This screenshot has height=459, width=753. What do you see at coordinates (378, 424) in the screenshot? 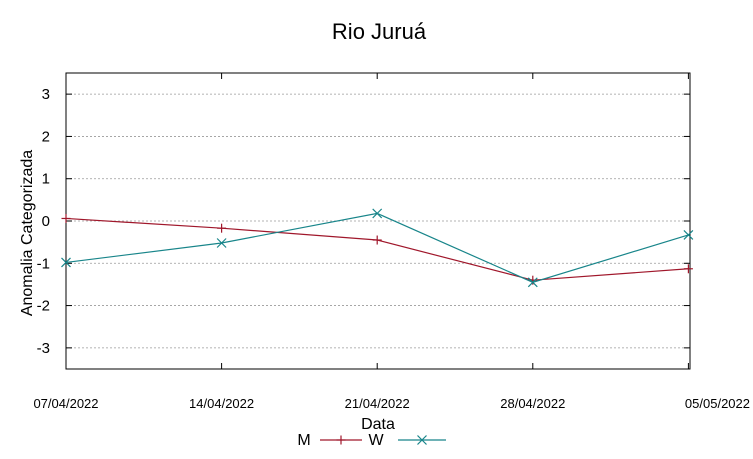
I see `x-axis-label: Data` at bounding box center [378, 424].